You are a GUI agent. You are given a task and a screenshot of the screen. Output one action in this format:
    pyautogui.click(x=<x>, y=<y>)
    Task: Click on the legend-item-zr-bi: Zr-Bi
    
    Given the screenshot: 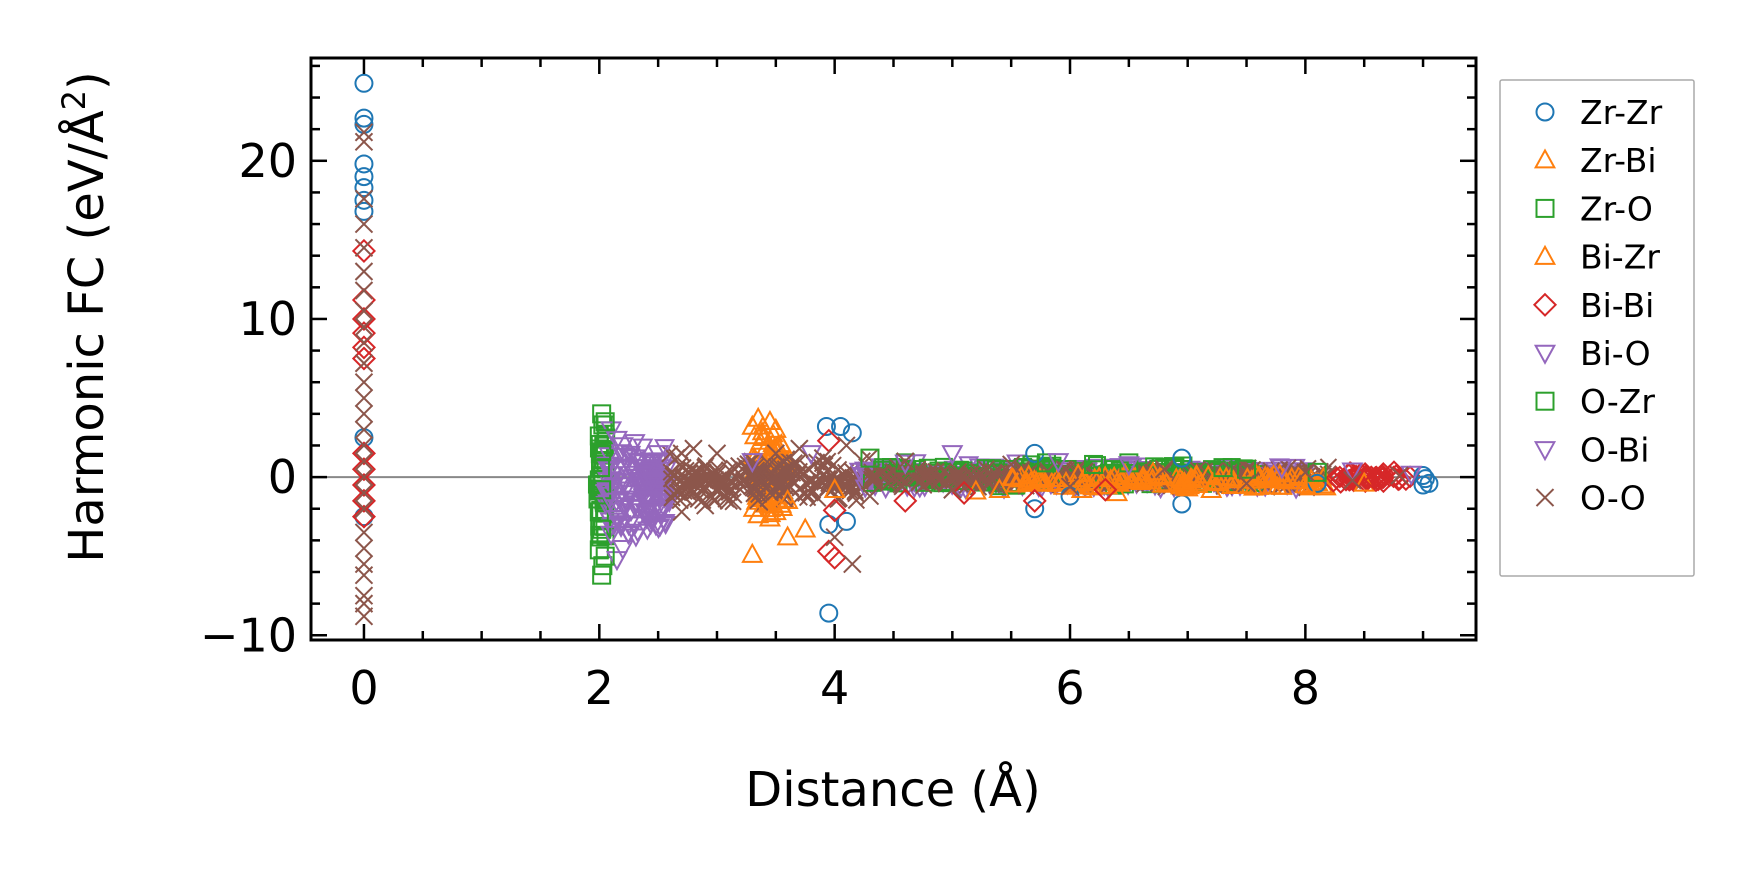 What is the action you would take?
    pyautogui.click(x=1595, y=160)
    